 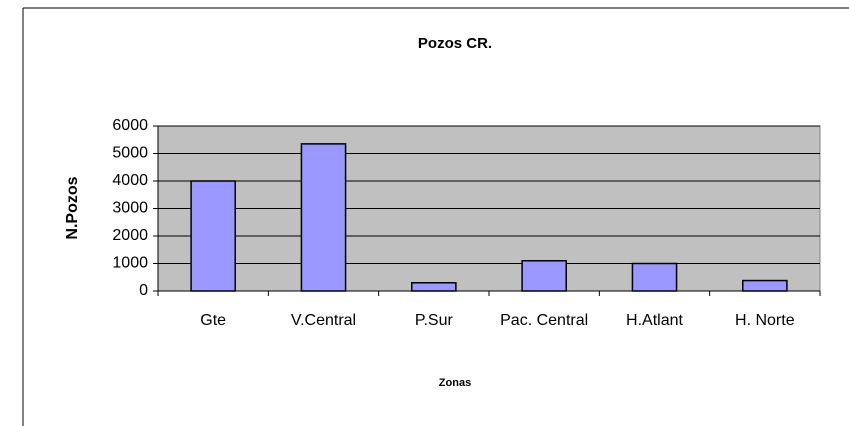 What do you see at coordinates (433, 320) in the screenshot?
I see `x-tick-label: P.Sur` at bounding box center [433, 320].